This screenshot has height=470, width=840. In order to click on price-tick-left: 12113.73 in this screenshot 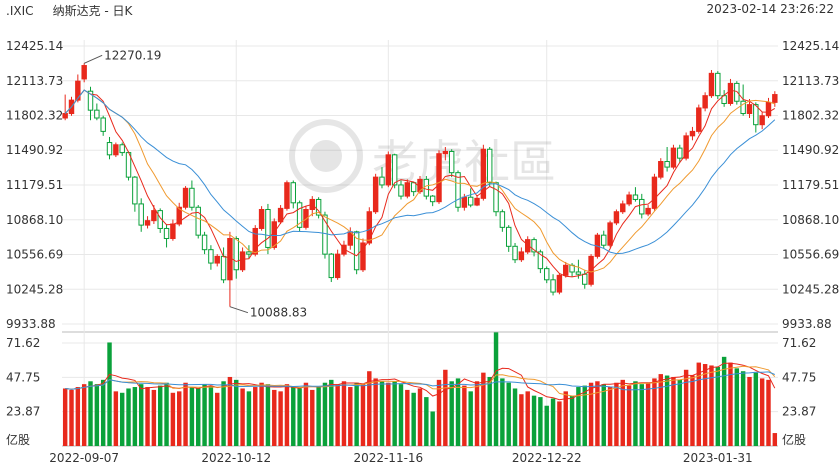, I will do `click(34, 81)`.